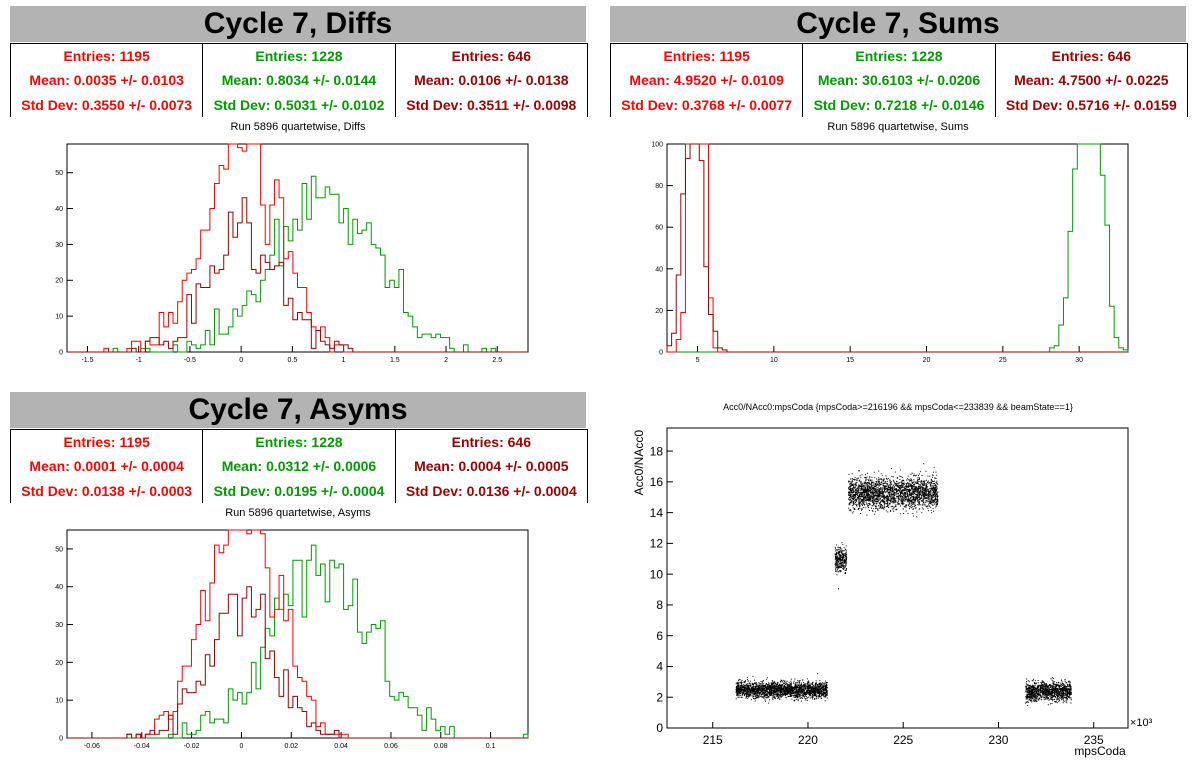 This screenshot has height=772, width=1196. I want to click on sums-ytick-label-2: 40, so click(659, 269).